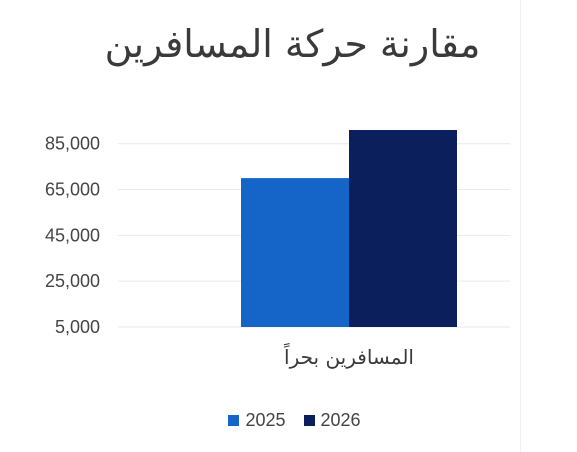  I want to click on legend-item-2026: 2026, so click(332, 420).